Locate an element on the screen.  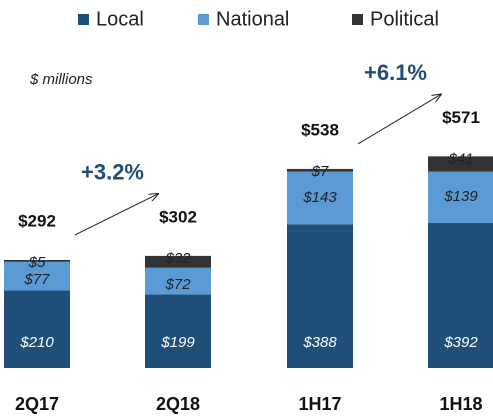
segment-label: $139 is located at coordinates (460, 196).